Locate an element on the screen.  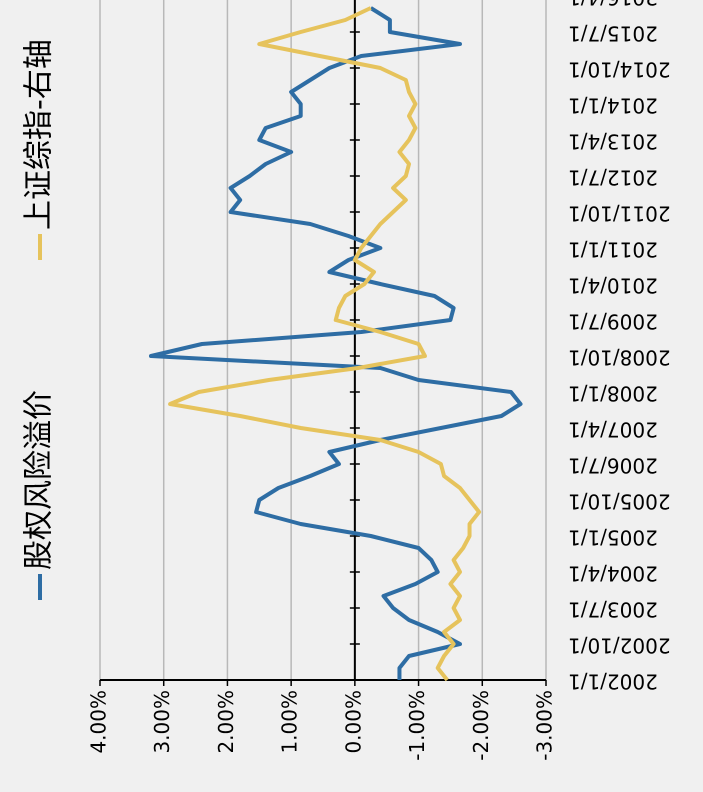
x-tick-label: 2005/1/1 is located at coordinates (613, 538).